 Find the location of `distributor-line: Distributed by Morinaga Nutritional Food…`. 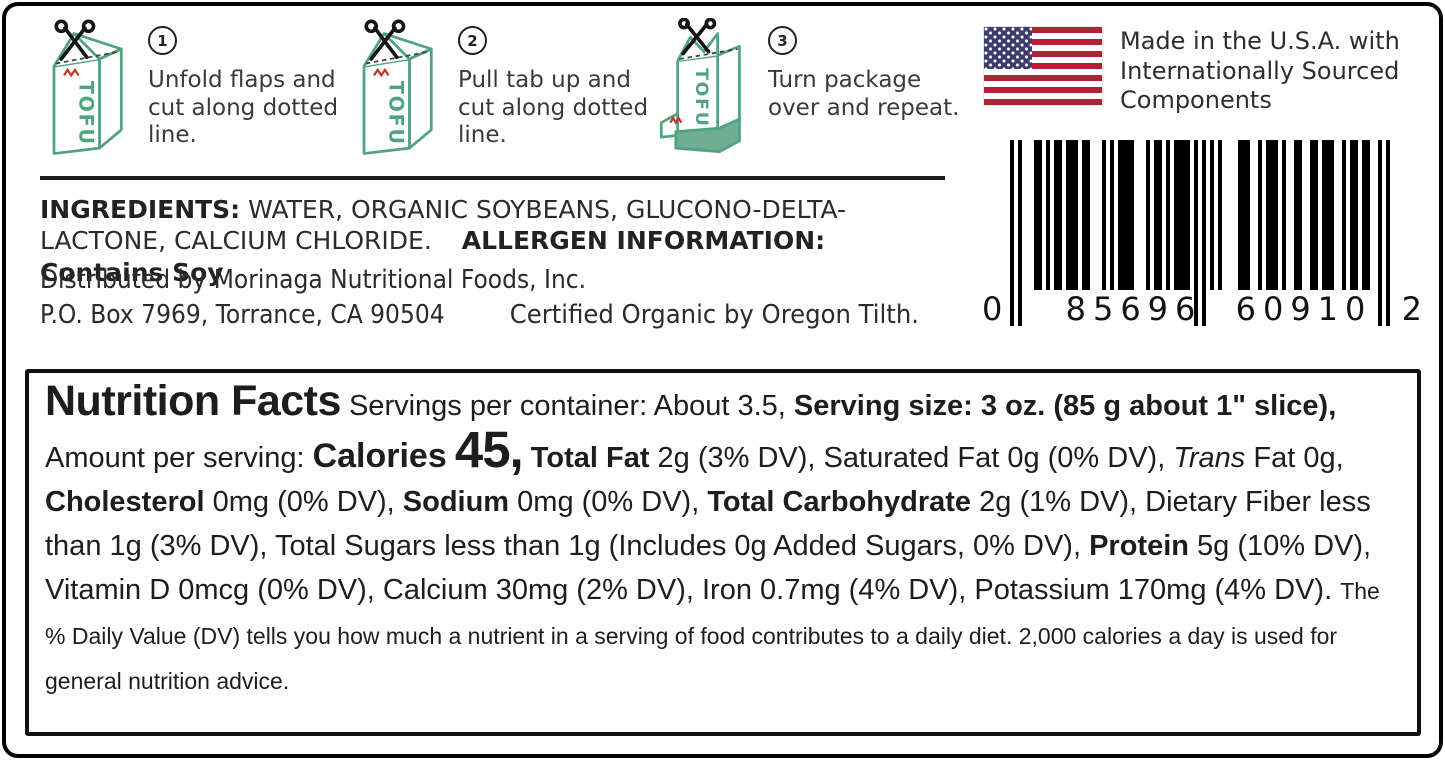

distributor-line: Distributed by Morinaga Nutritional Food… is located at coordinates (313, 280).